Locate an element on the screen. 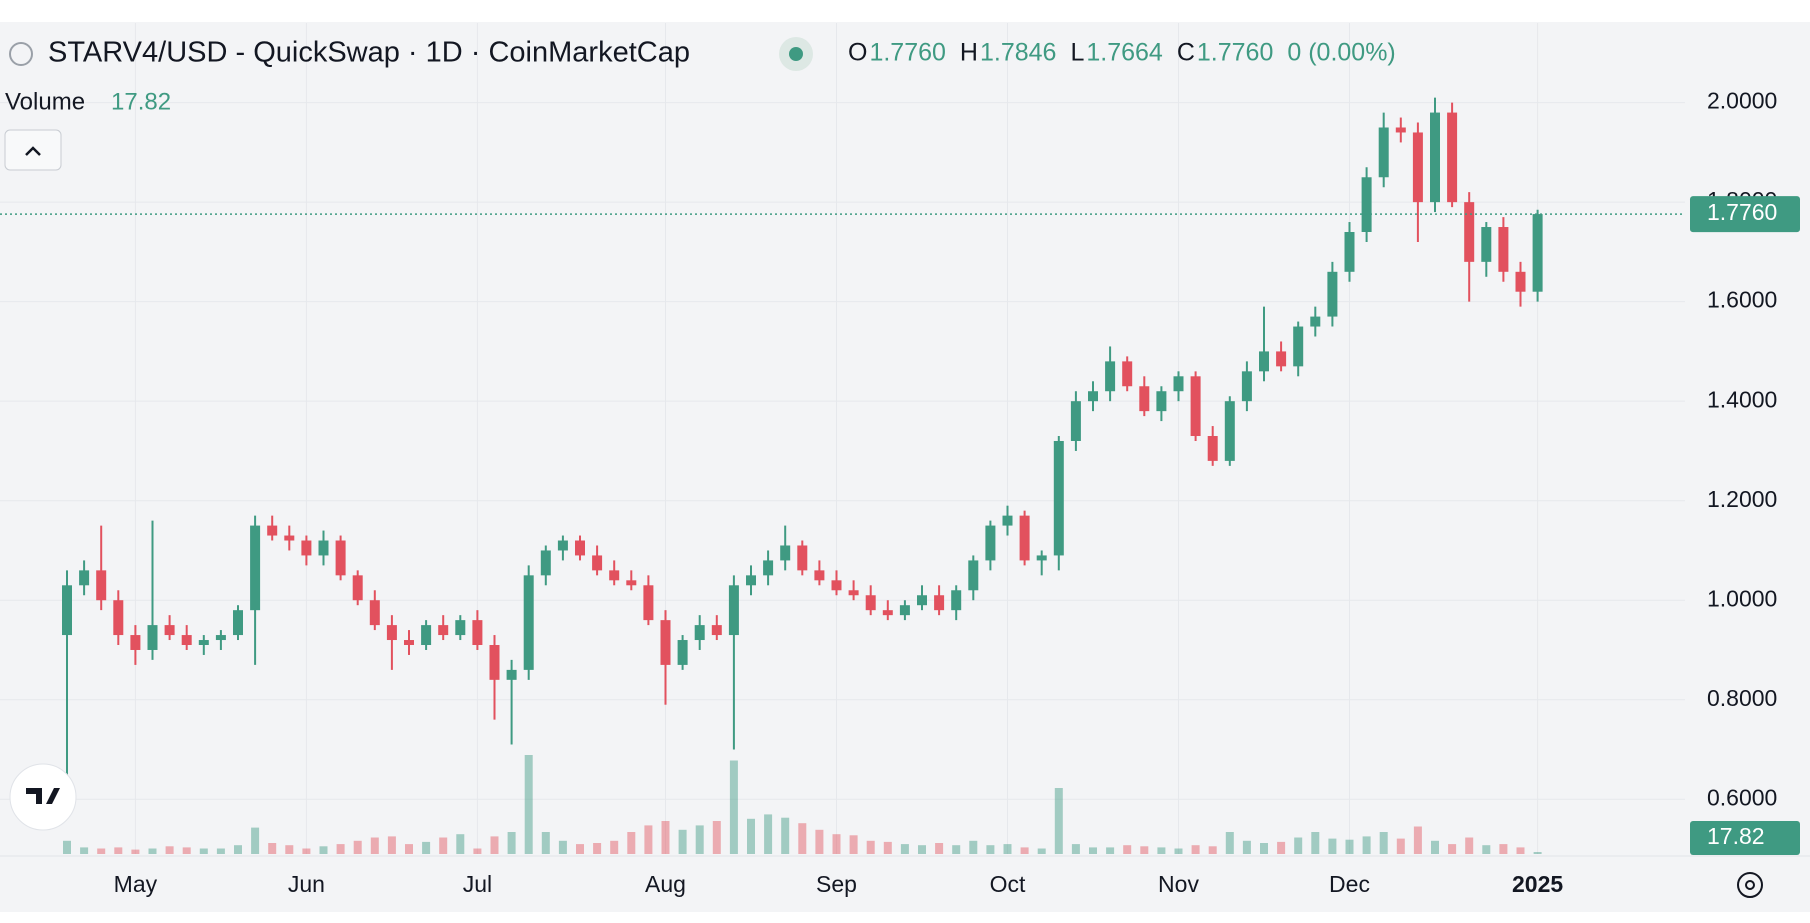 The image size is (1810, 923). ohlc-key: H is located at coordinates (969, 53).